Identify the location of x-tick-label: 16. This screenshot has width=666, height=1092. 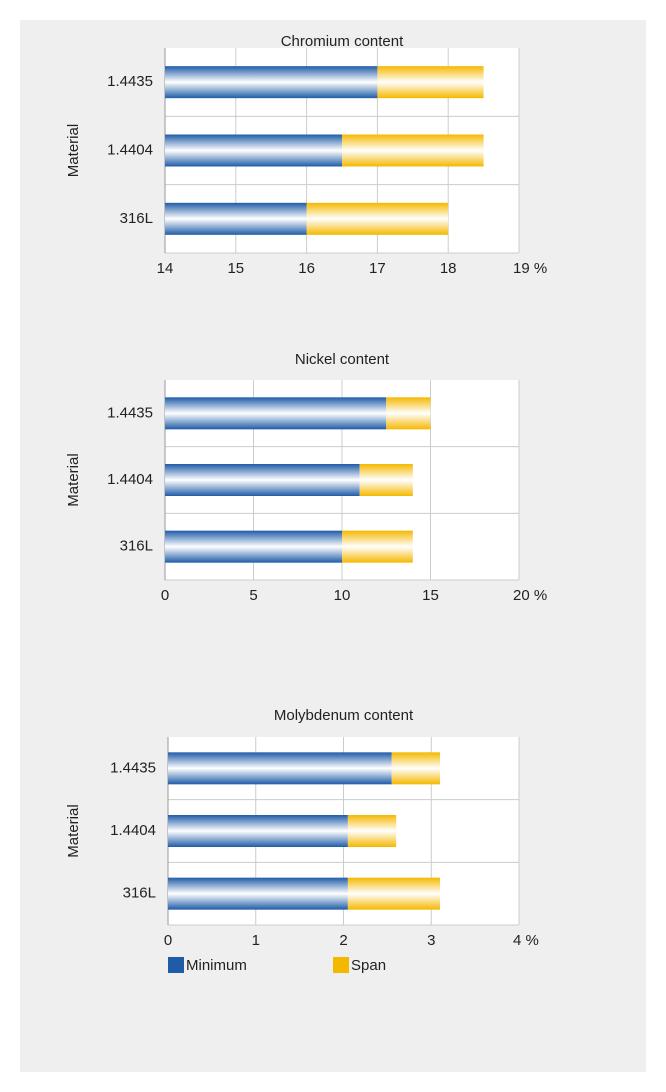
(306, 268).